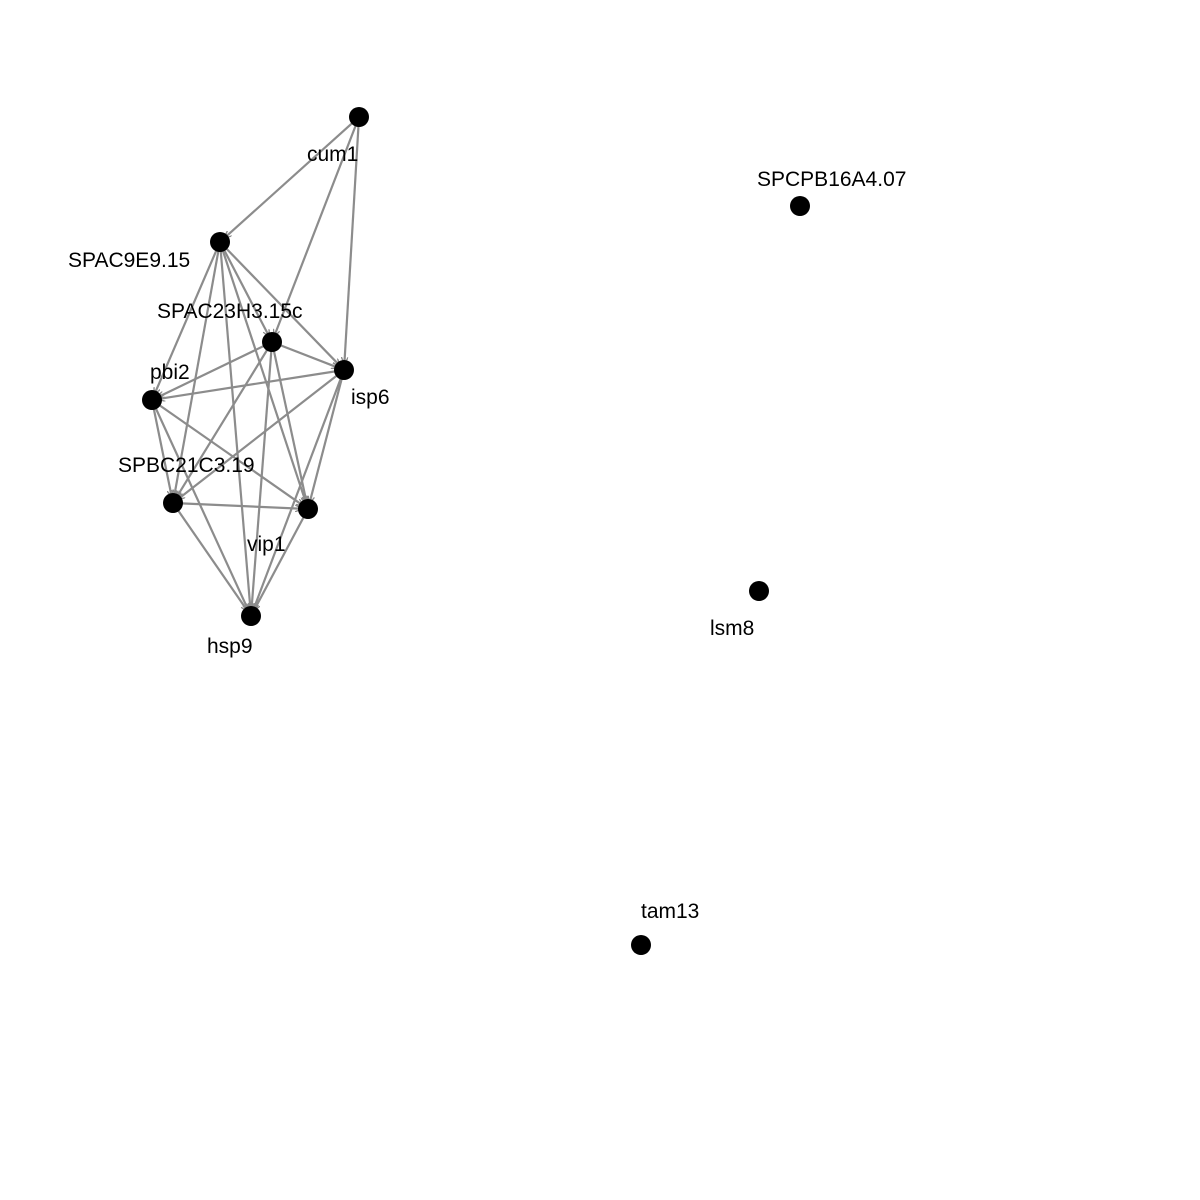 The image size is (1200, 1200). What do you see at coordinates (292, 177) in the screenshot?
I see `edge-cum1-to-SPAC9E9.15` at bounding box center [292, 177].